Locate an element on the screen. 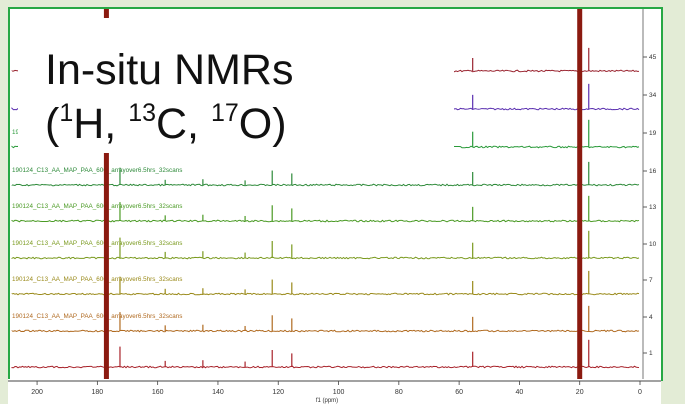  y-tick-label: 7 is located at coordinates (651, 280).